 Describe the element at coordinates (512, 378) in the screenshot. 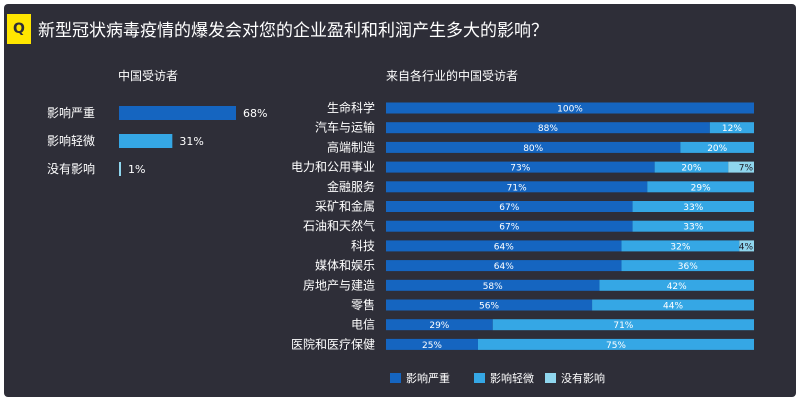

I see `legend-label: 影响轻微` at that location.